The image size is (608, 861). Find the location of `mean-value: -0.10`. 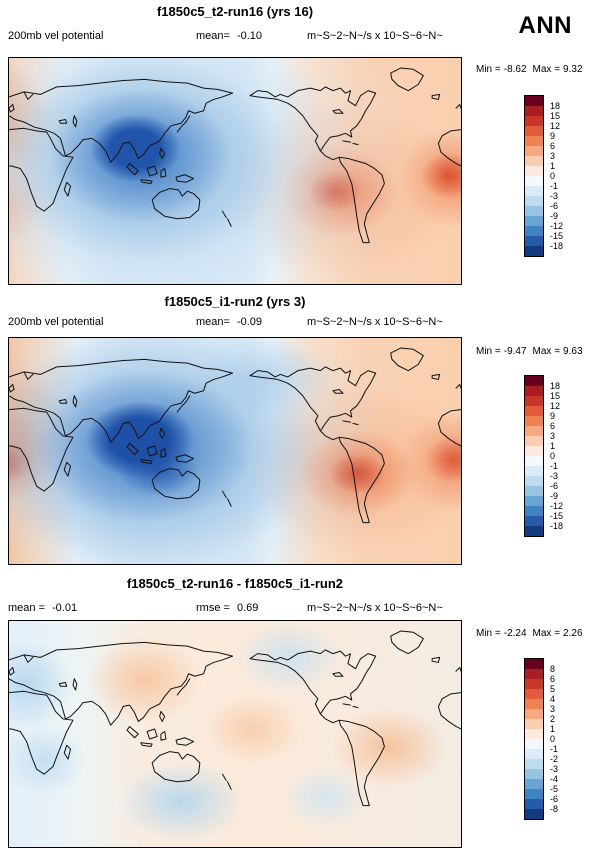

mean-value: -0.10 is located at coordinates (249, 36).